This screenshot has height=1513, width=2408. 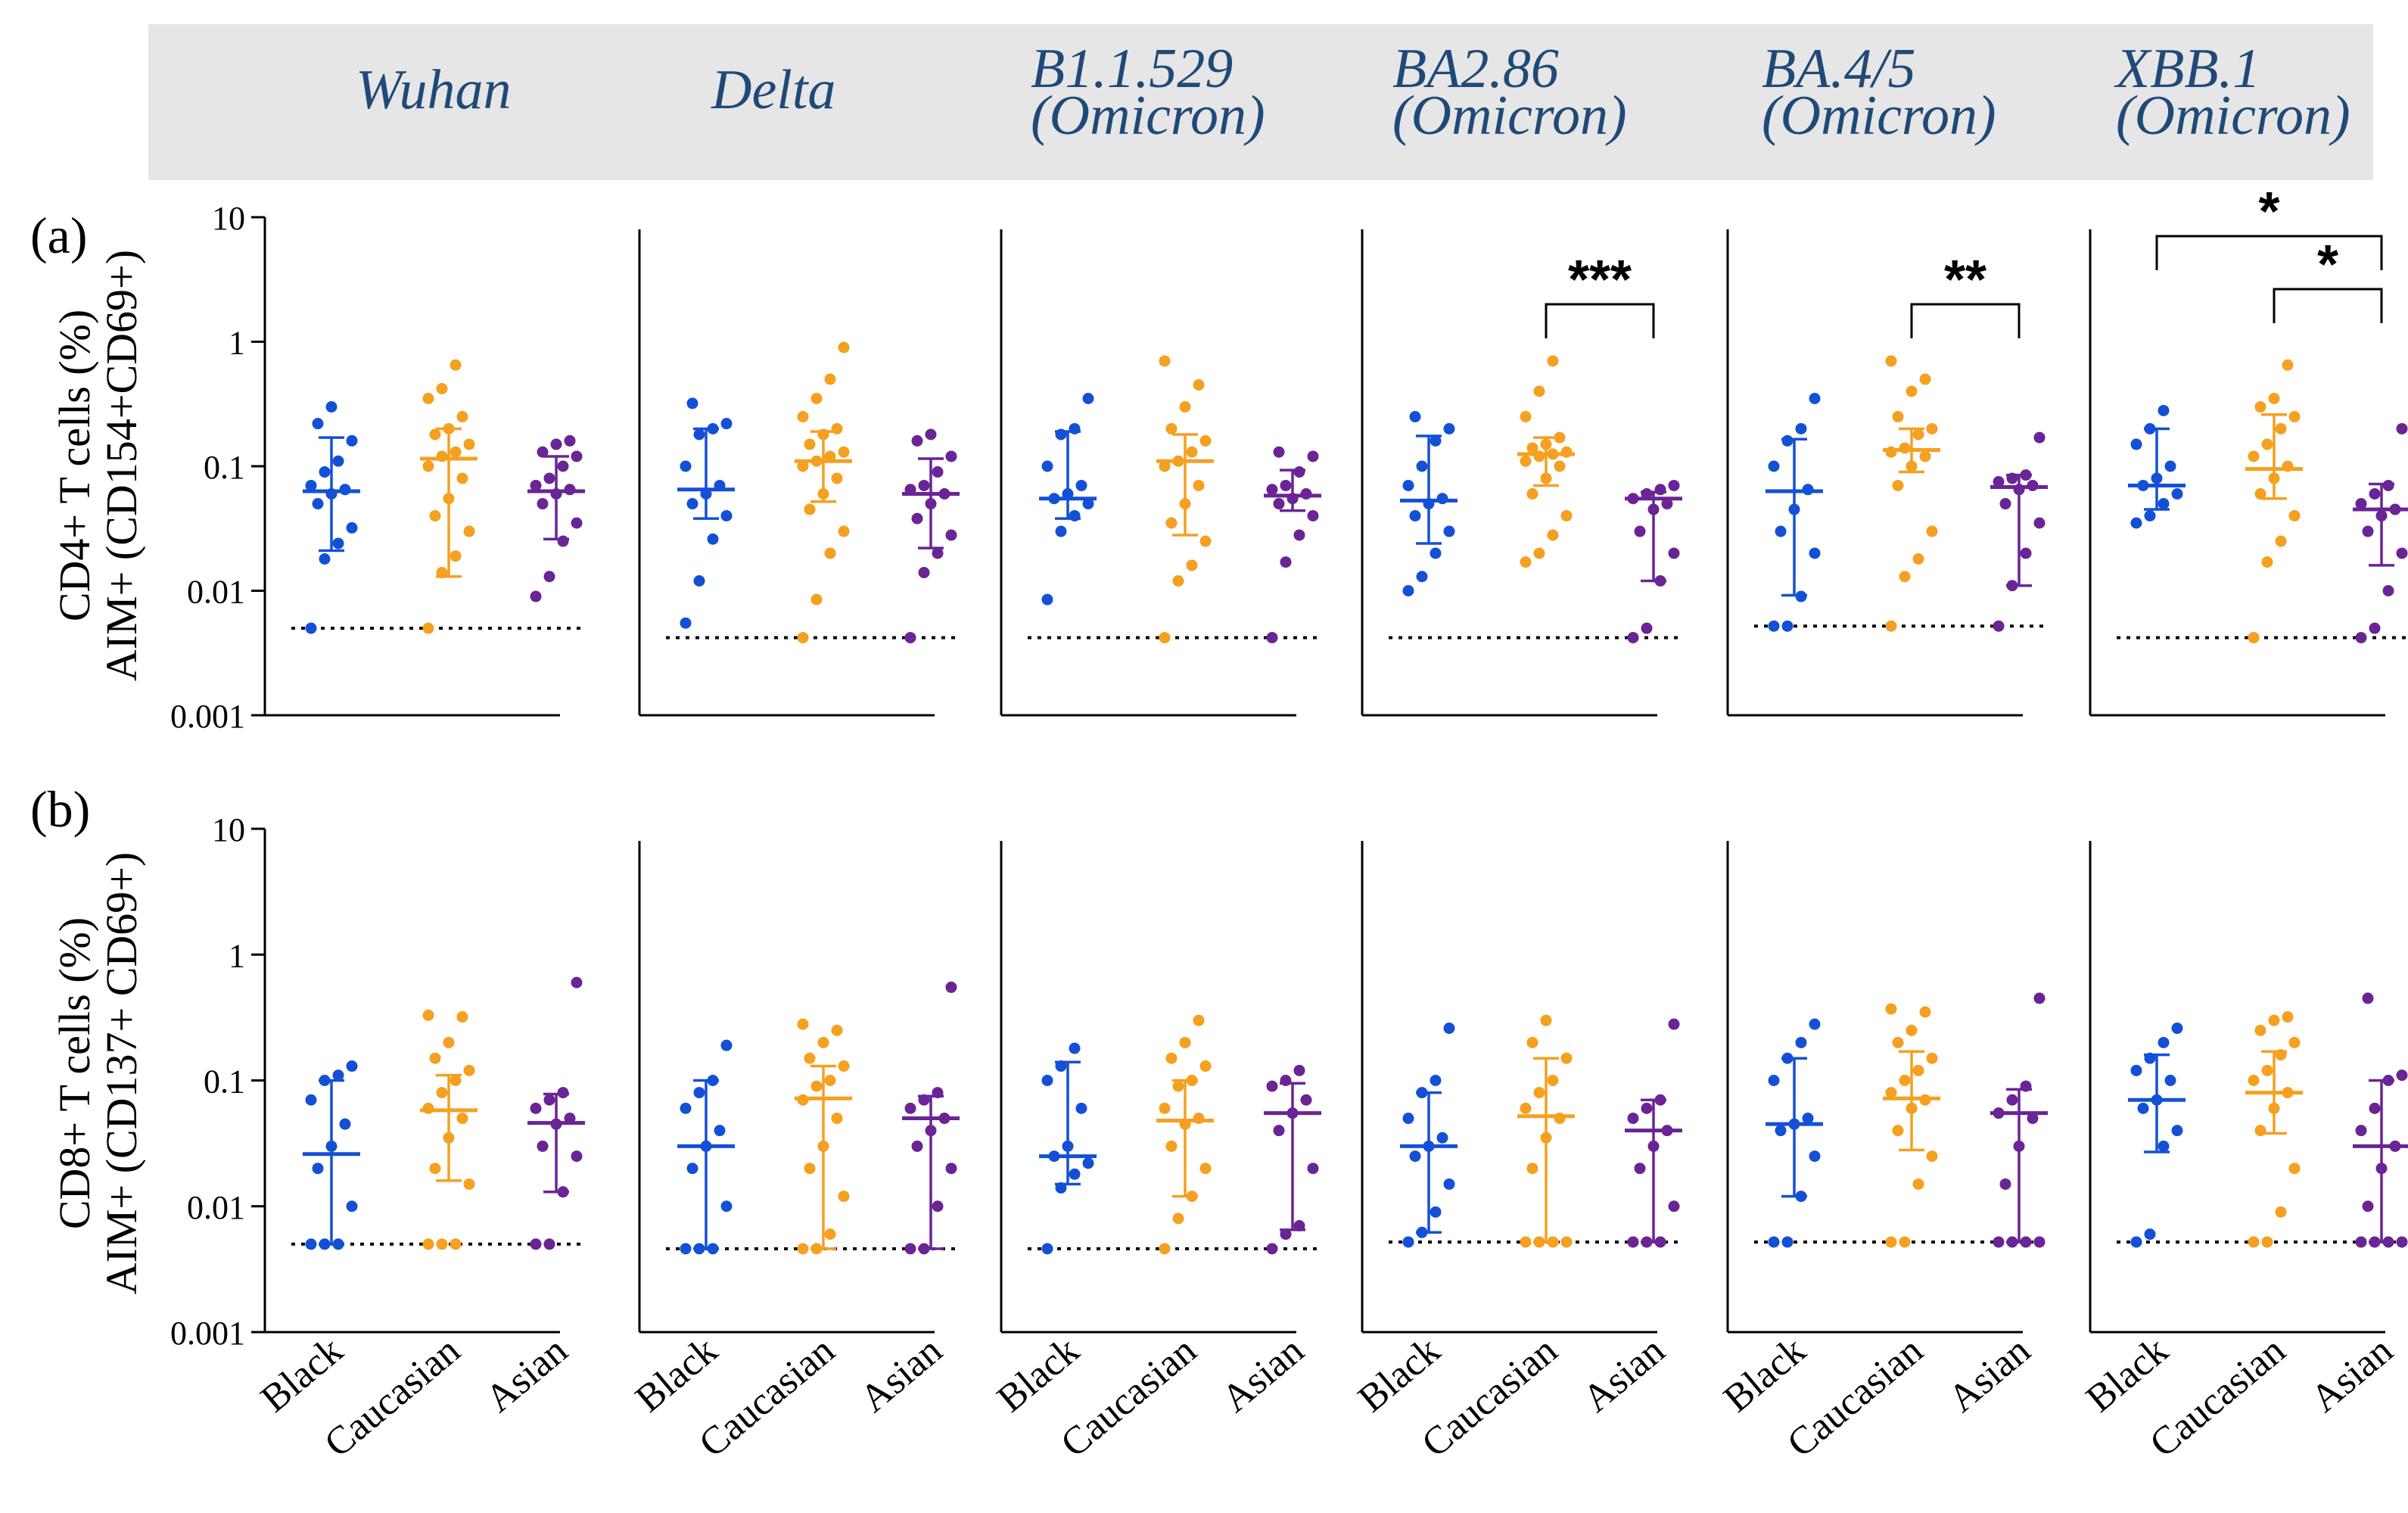 What do you see at coordinates (378, 468) in the screenshot?
I see `panel-r1-1: 10 1 0.1 0.01 0.001` at bounding box center [378, 468].